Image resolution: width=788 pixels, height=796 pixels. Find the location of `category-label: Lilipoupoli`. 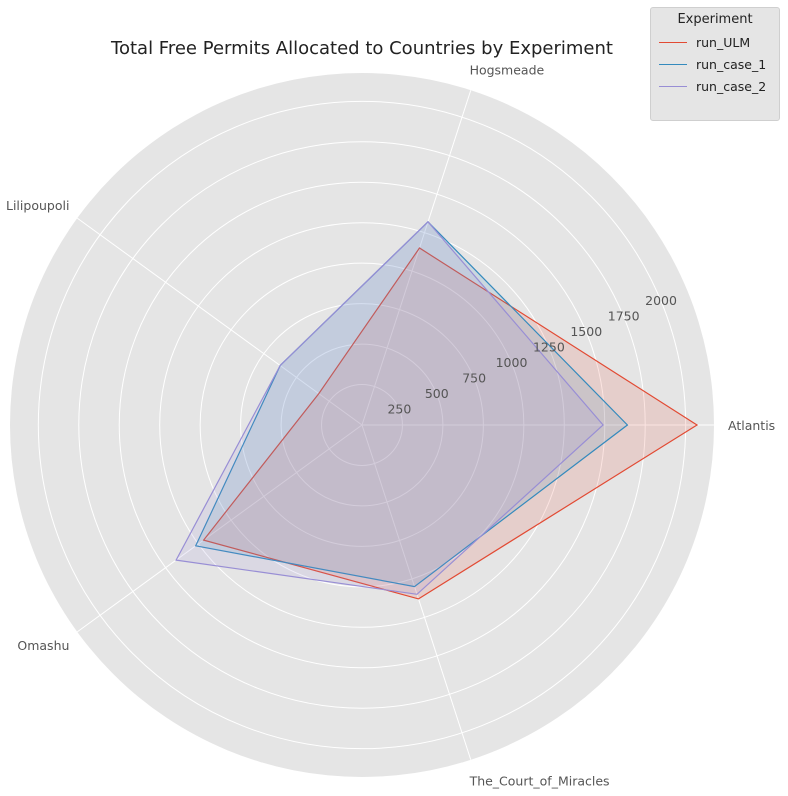

category-label: Lilipoupoli is located at coordinates (37, 205).